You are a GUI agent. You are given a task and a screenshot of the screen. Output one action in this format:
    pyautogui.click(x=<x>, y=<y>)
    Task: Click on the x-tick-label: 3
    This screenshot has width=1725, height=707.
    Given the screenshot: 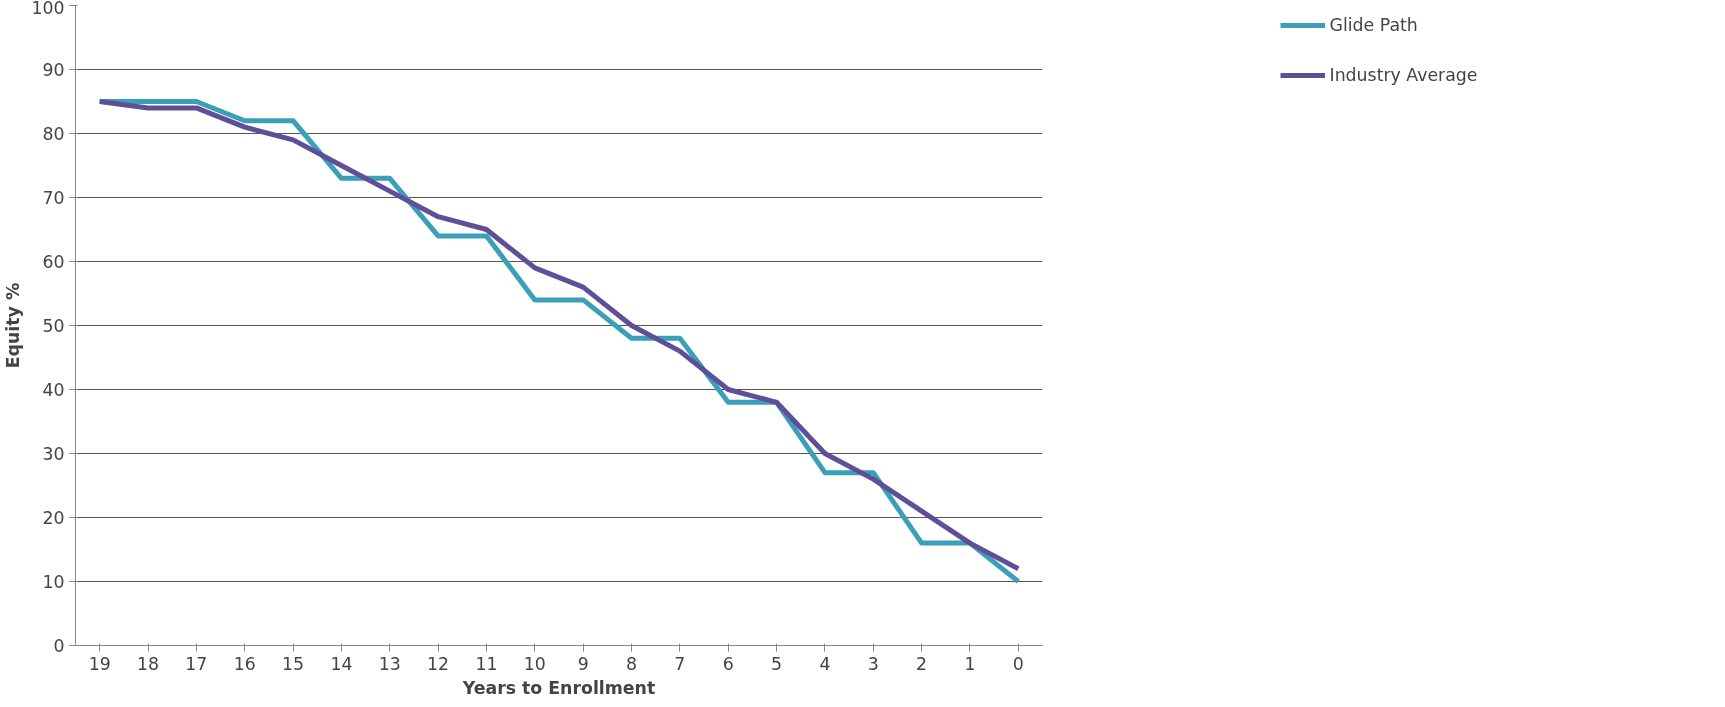 What is the action you would take?
    pyautogui.click(x=873, y=663)
    